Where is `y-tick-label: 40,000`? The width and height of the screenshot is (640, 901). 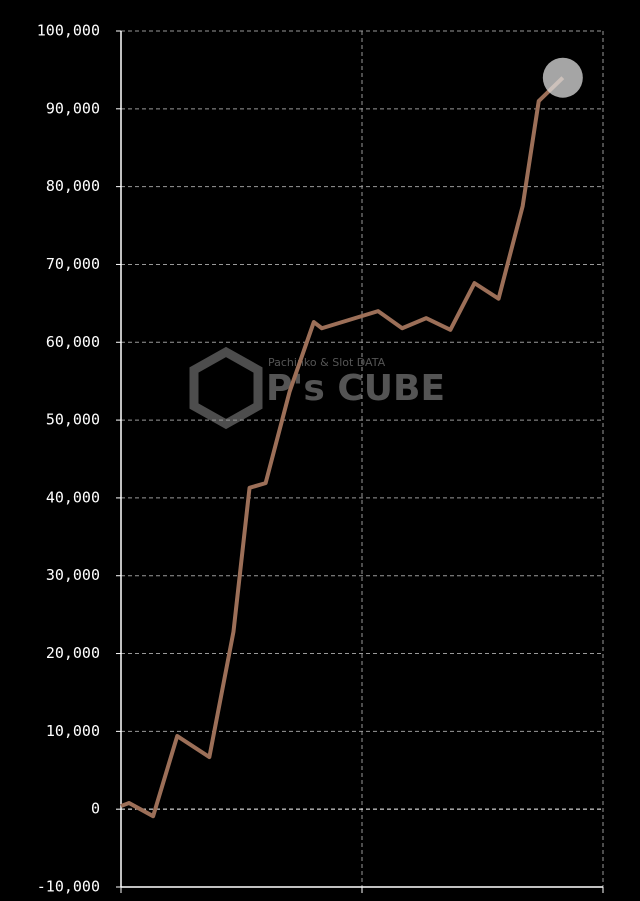
y-tick-label: 40,000 is located at coordinates (73, 497).